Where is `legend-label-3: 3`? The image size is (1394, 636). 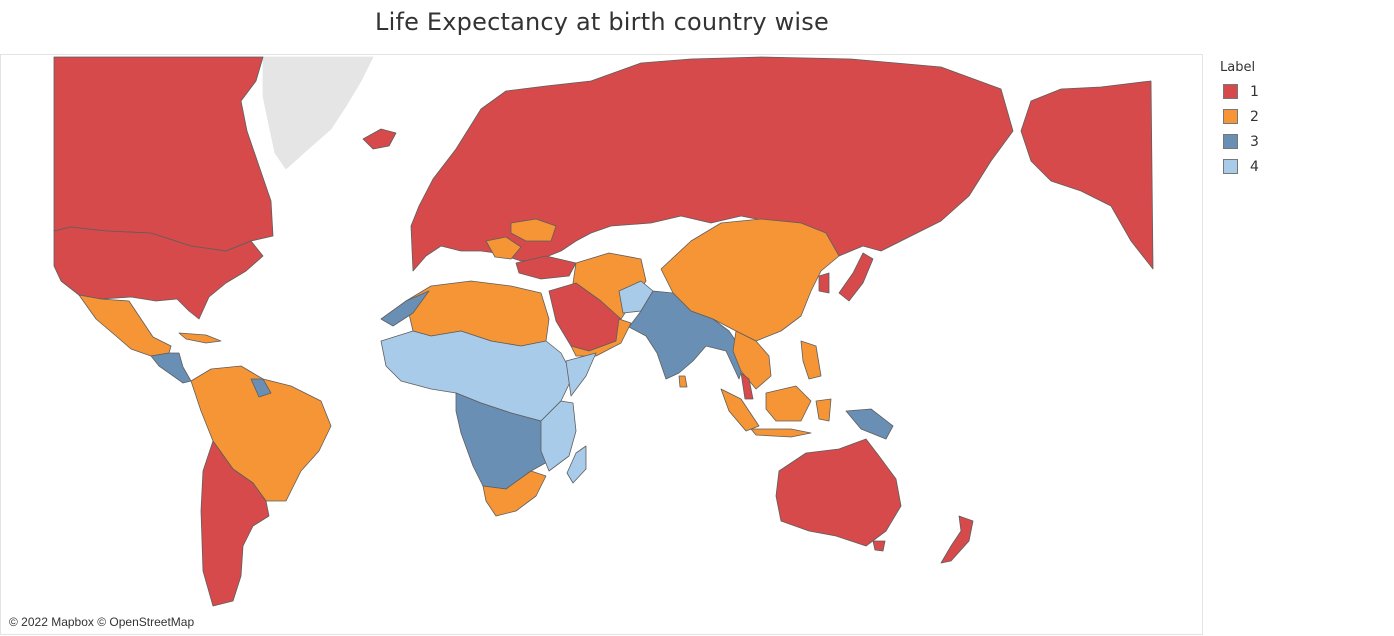
legend-label-3: 3 is located at coordinates (1254, 141).